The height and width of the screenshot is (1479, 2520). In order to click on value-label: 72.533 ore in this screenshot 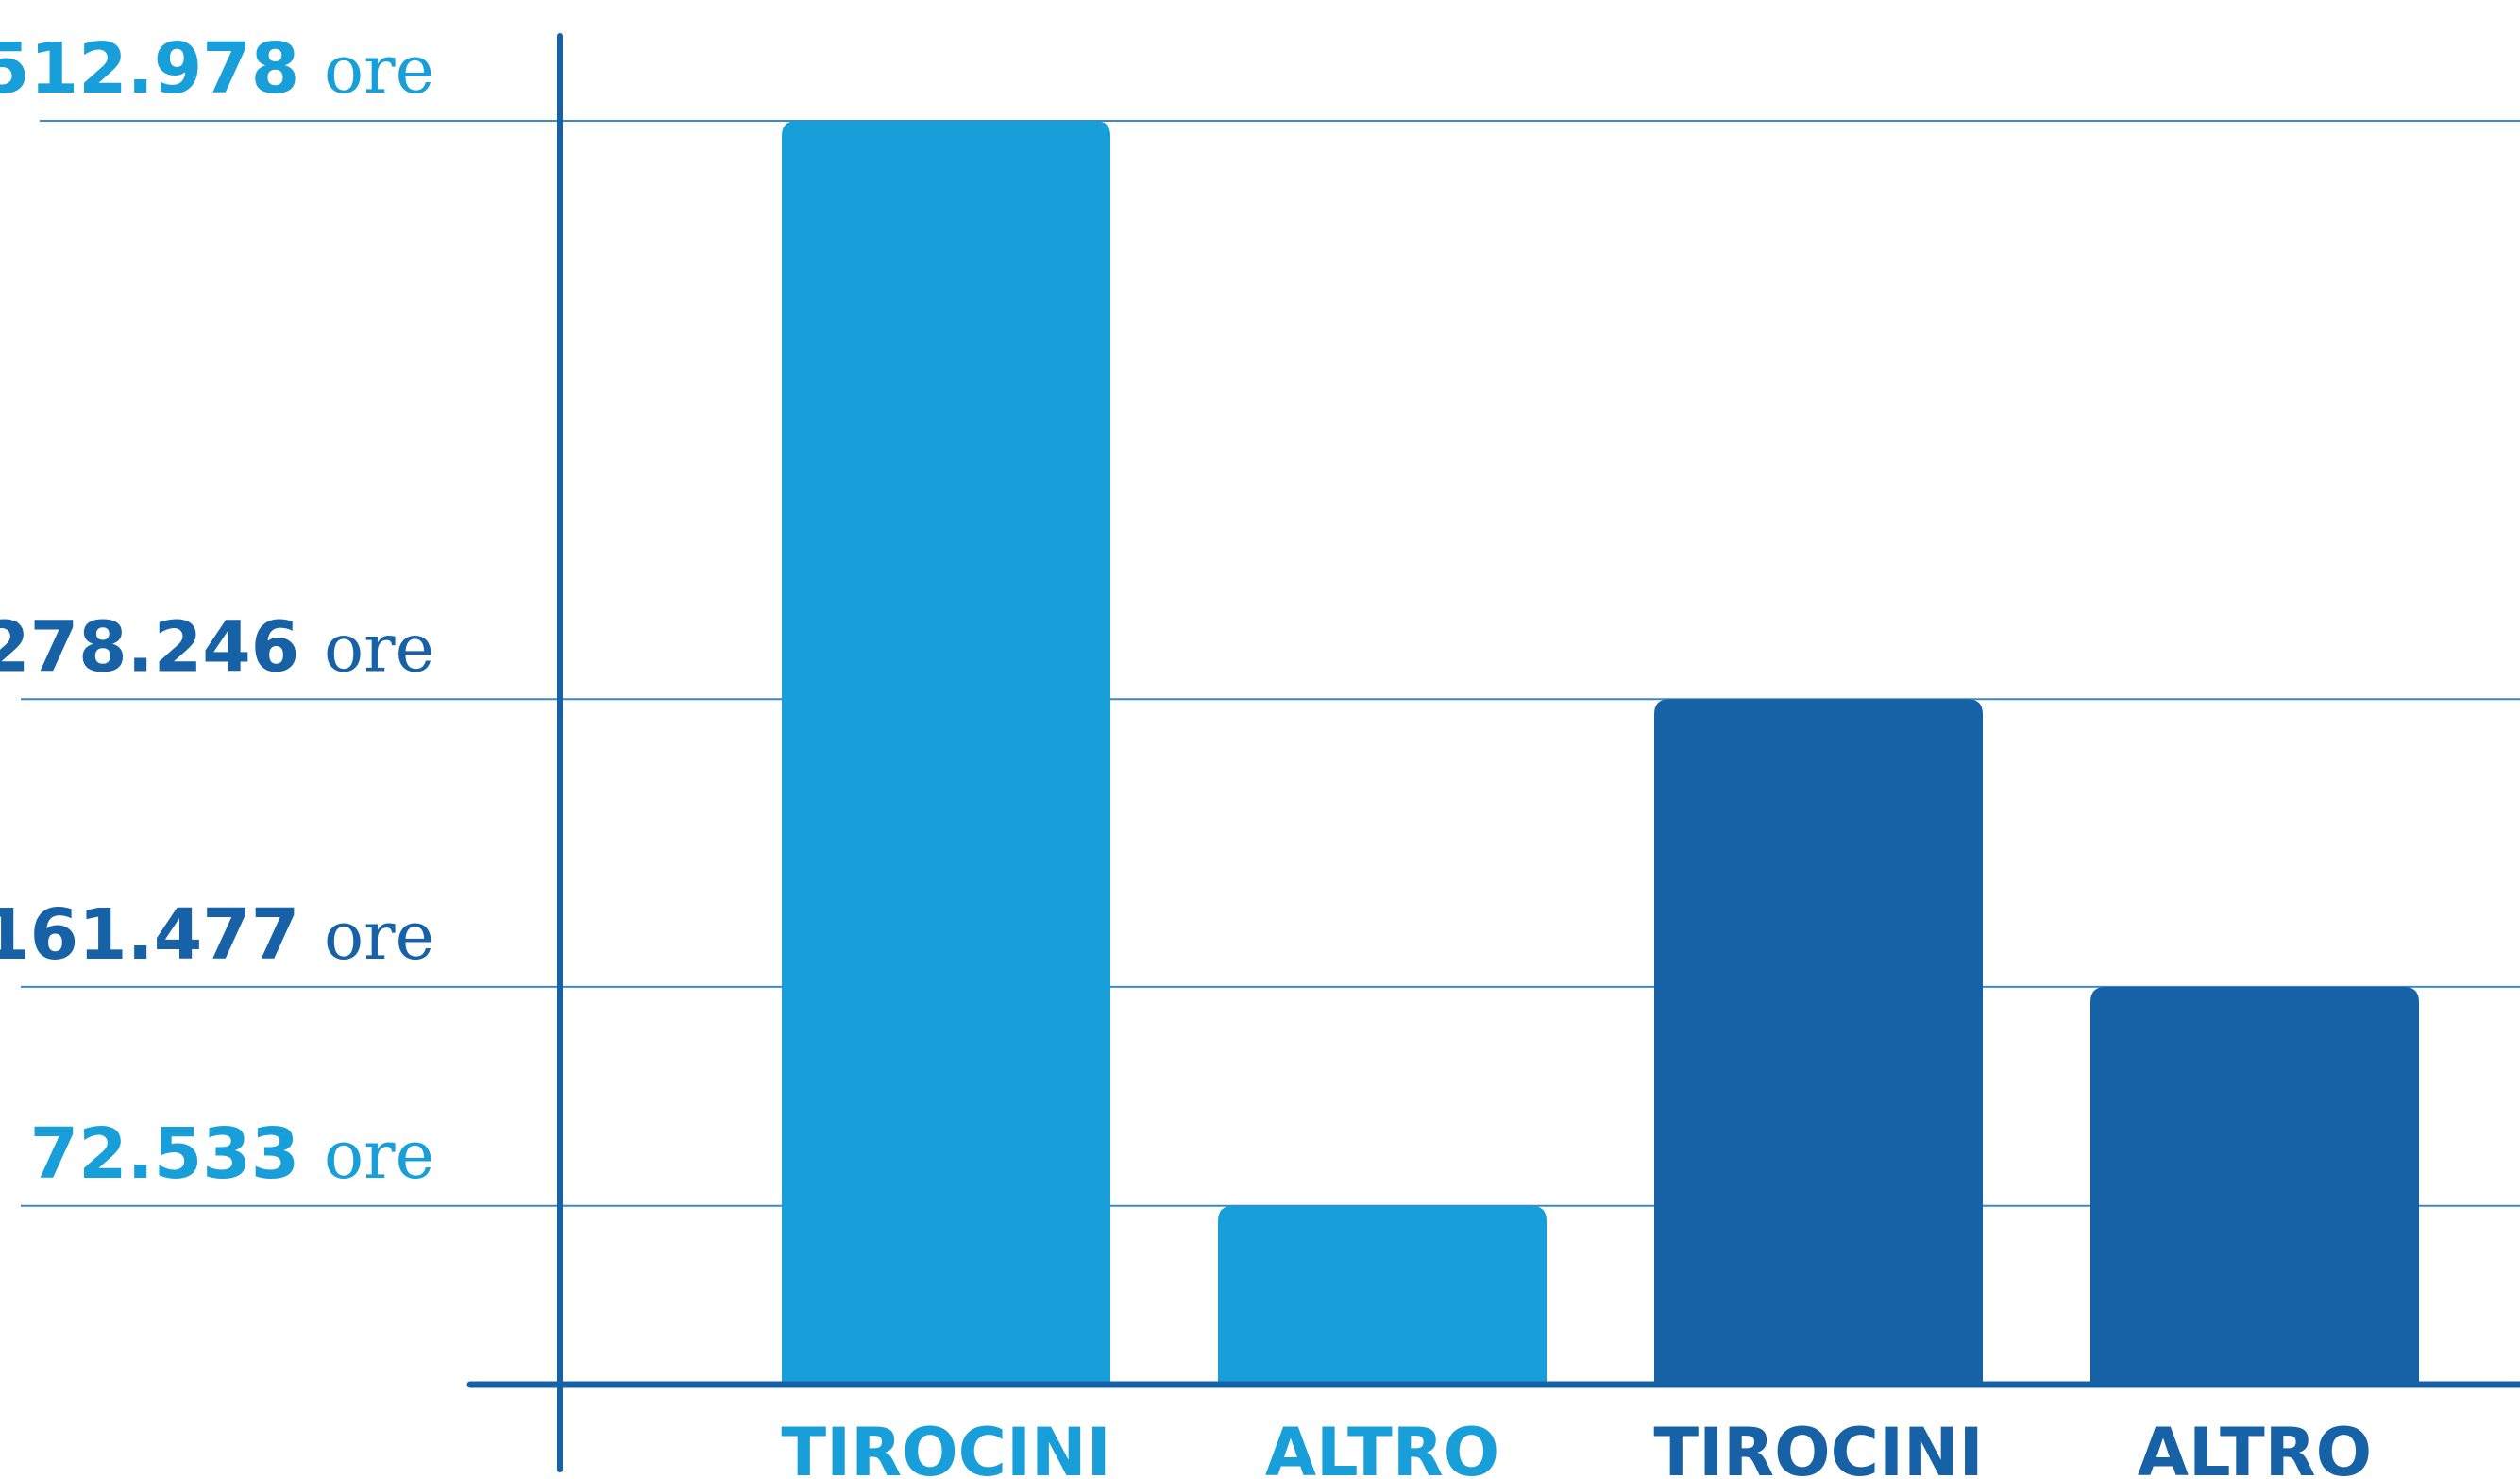, I will do `click(232, 1154)`.